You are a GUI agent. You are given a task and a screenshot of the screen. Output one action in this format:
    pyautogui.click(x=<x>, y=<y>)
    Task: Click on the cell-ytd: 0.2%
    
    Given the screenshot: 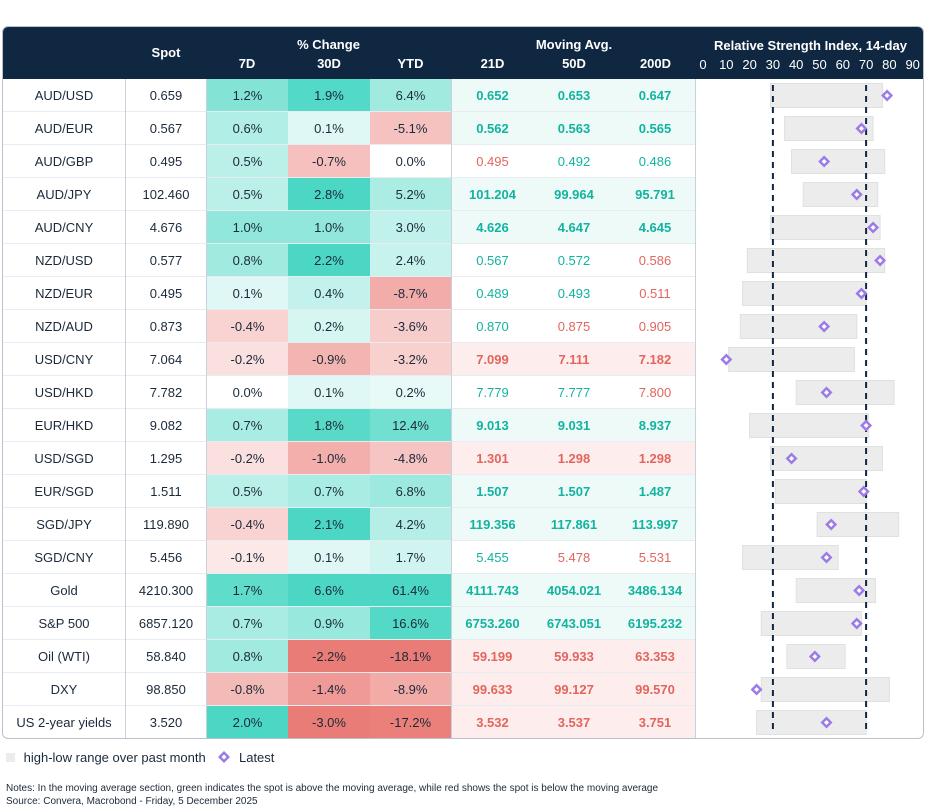 What is the action you would take?
    pyautogui.click(x=410, y=392)
    